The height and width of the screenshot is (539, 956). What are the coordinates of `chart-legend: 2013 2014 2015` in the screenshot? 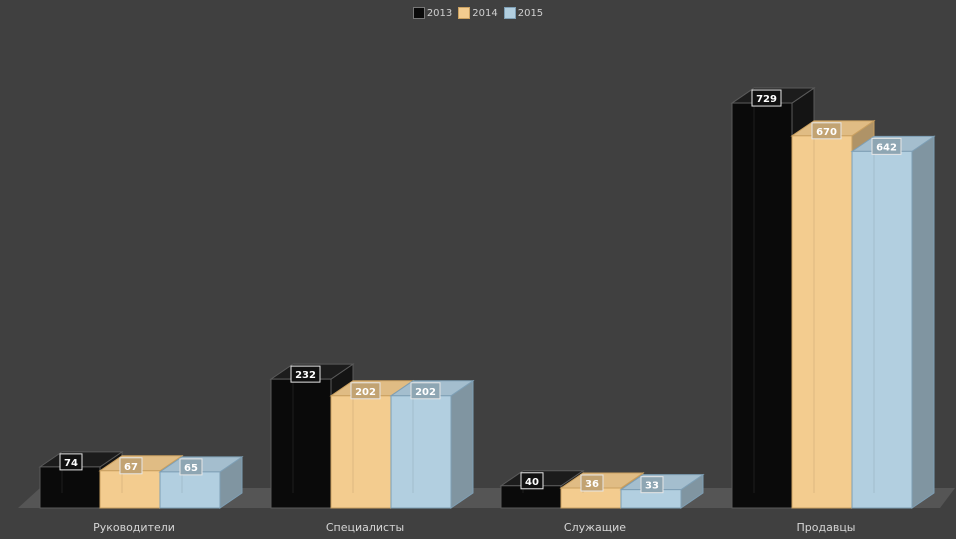 It's located at (478, 13).